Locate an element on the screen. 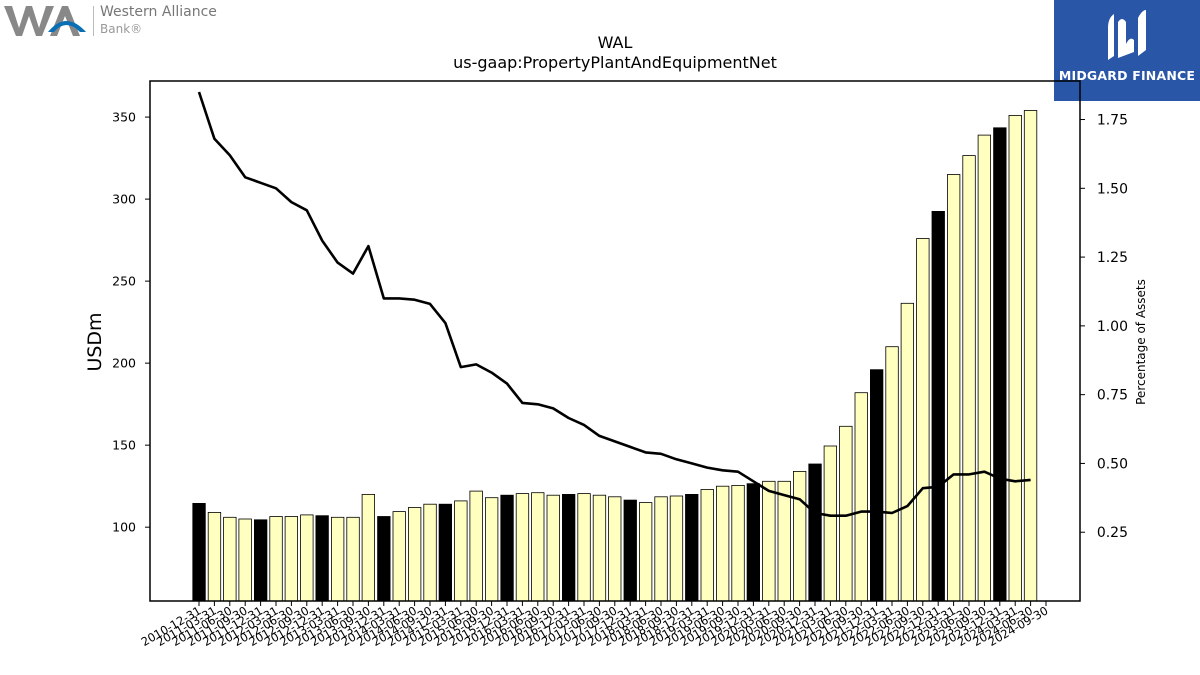 This screenshot has width=1200, height=675. y-tick-label: 100 is located at coordinates (124, 527).